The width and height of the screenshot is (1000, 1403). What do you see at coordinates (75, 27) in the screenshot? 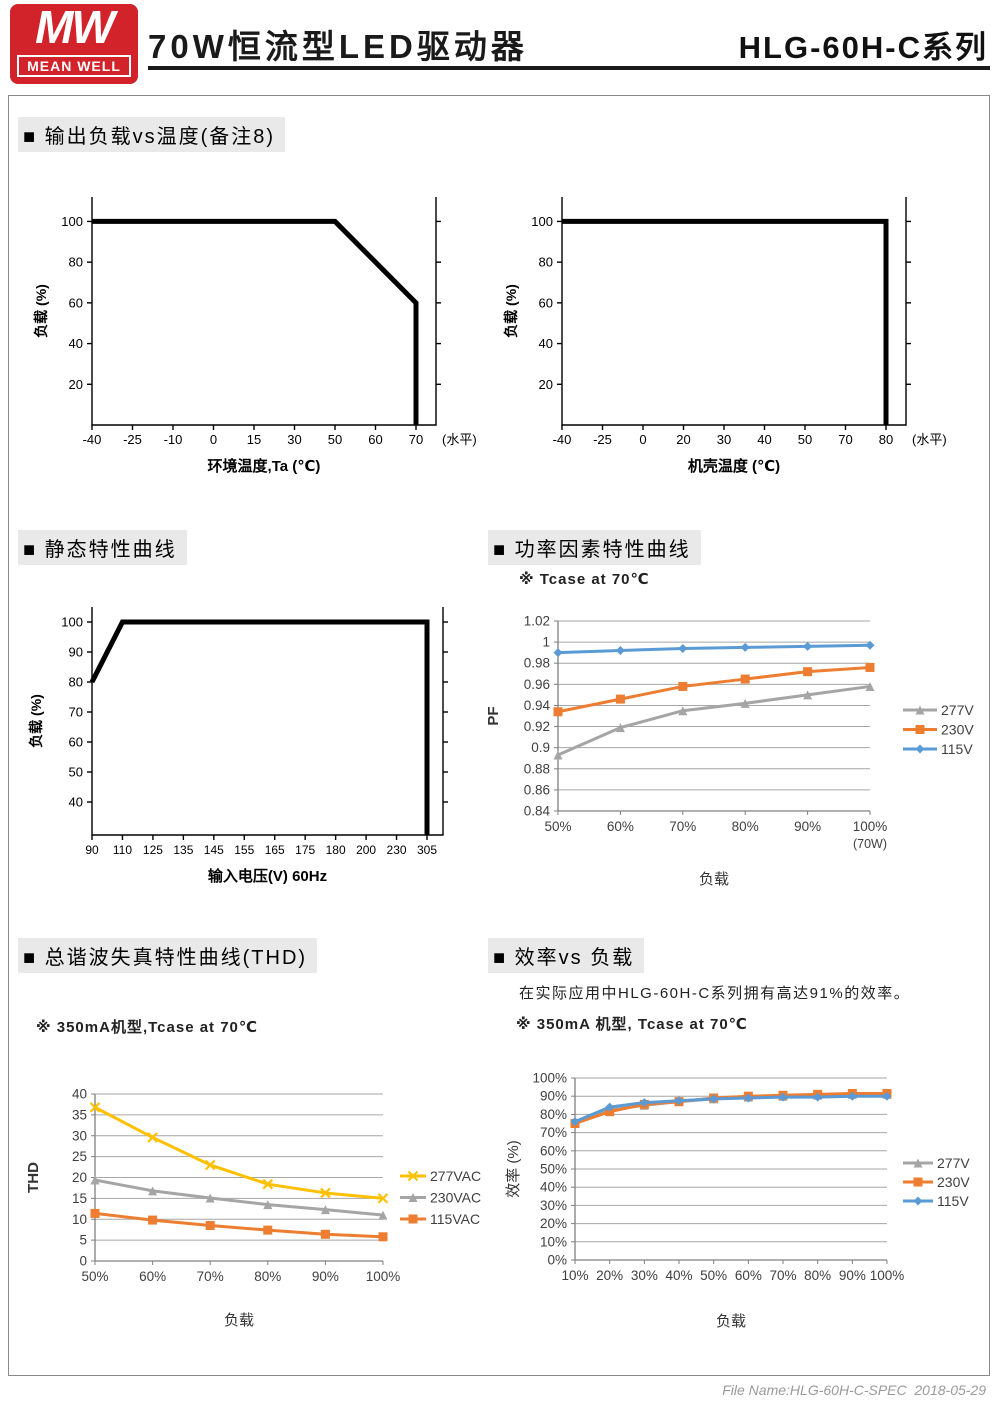
I see `logo-mw-text: MW` at bounding box center [75, 27].